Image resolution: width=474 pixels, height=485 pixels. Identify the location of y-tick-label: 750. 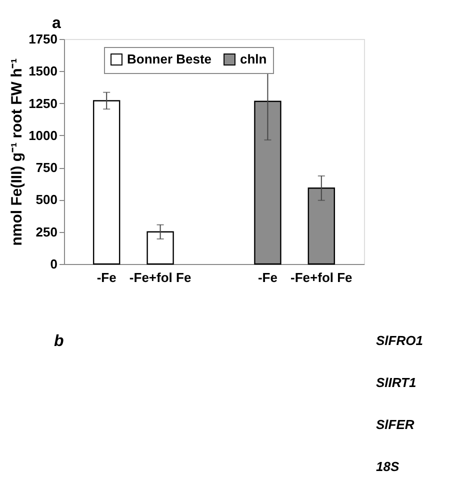
(47, 168).